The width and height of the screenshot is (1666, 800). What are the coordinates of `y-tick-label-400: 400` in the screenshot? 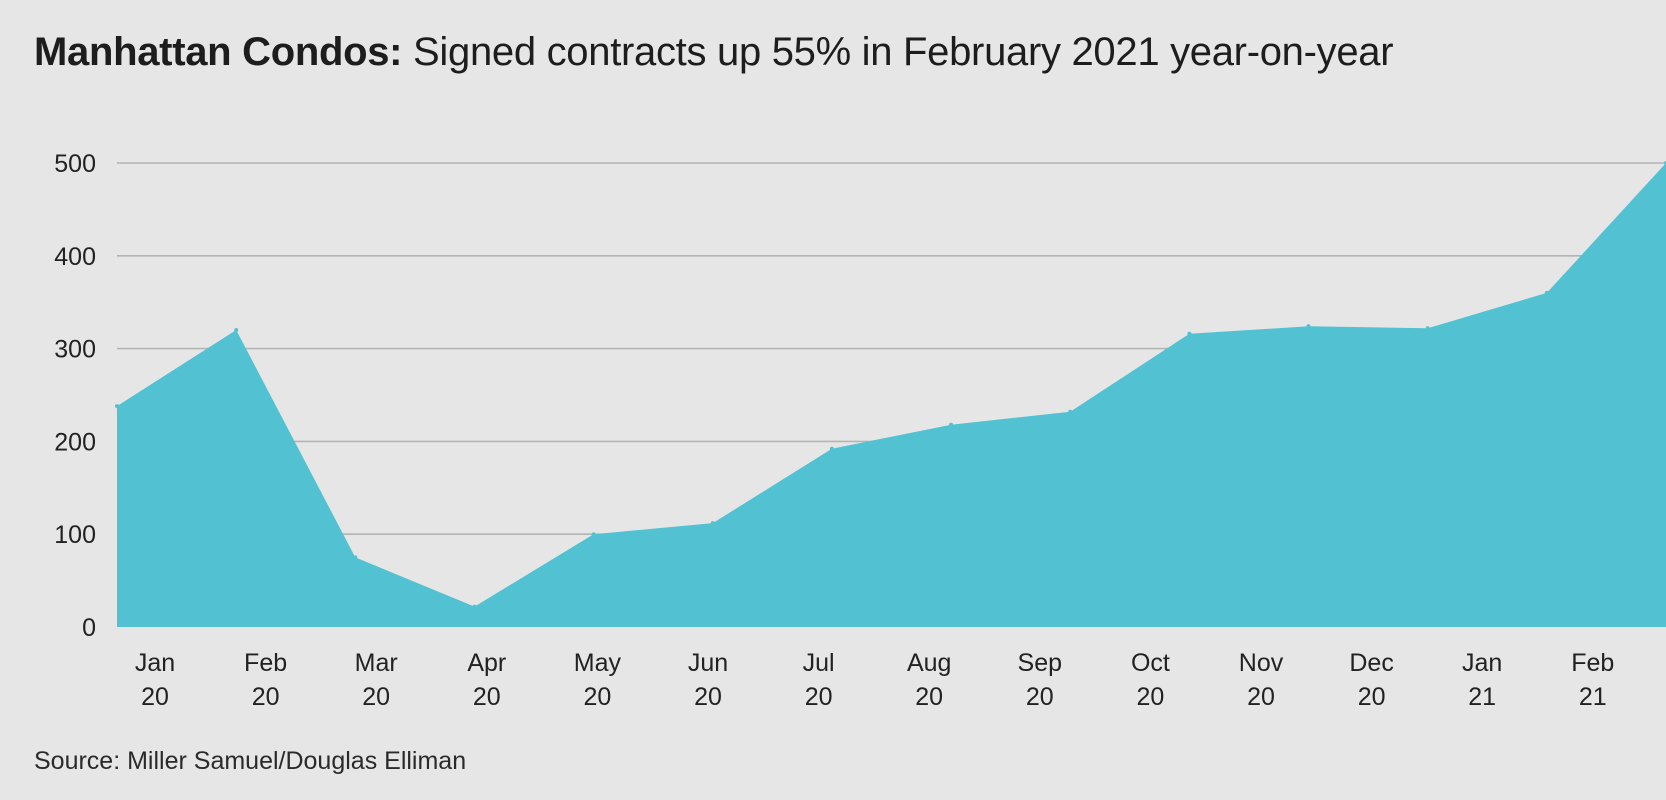 It's located at (75, 257).